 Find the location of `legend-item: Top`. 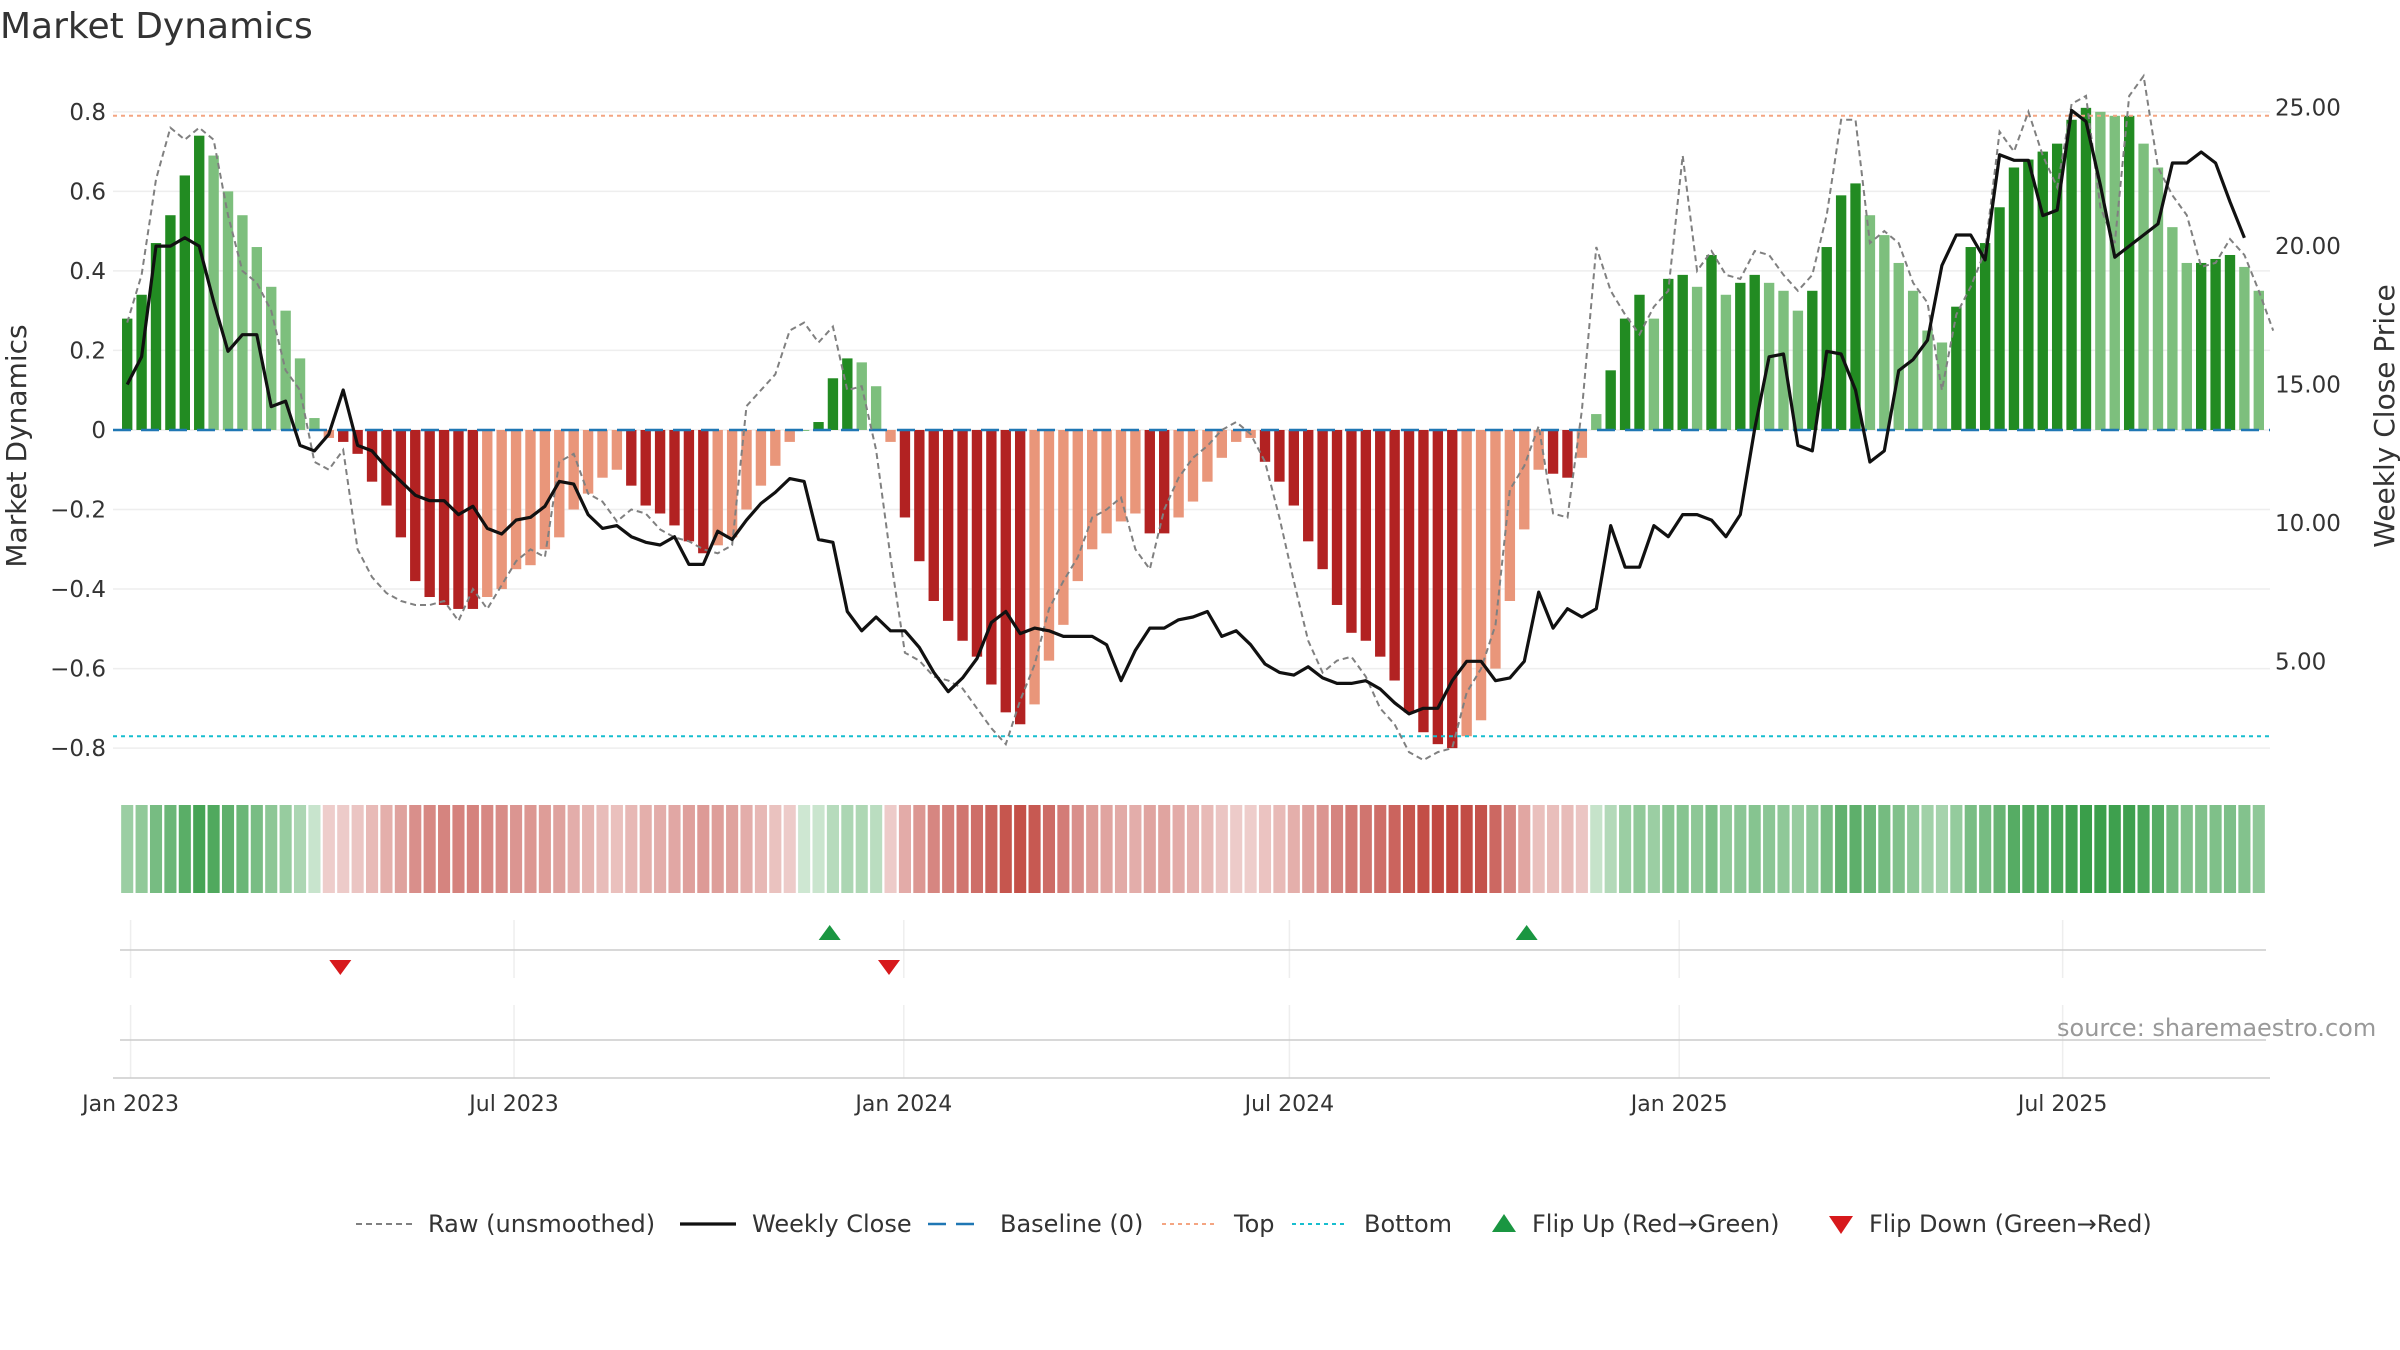

legend-item: Top is located at coordinates (1218, 1224).